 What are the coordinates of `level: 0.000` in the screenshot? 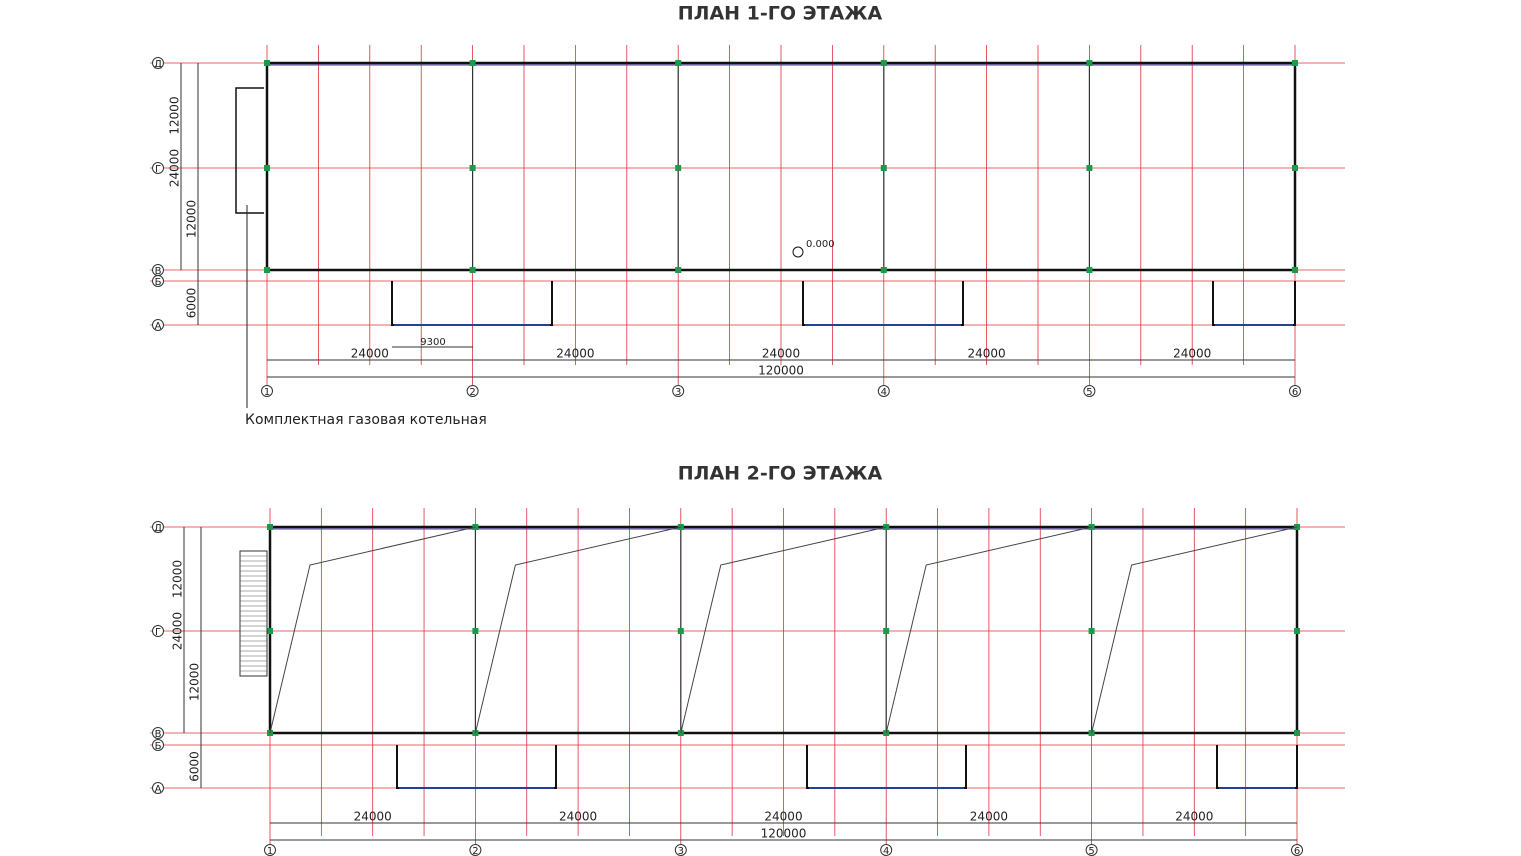 It's located at (820, 244).